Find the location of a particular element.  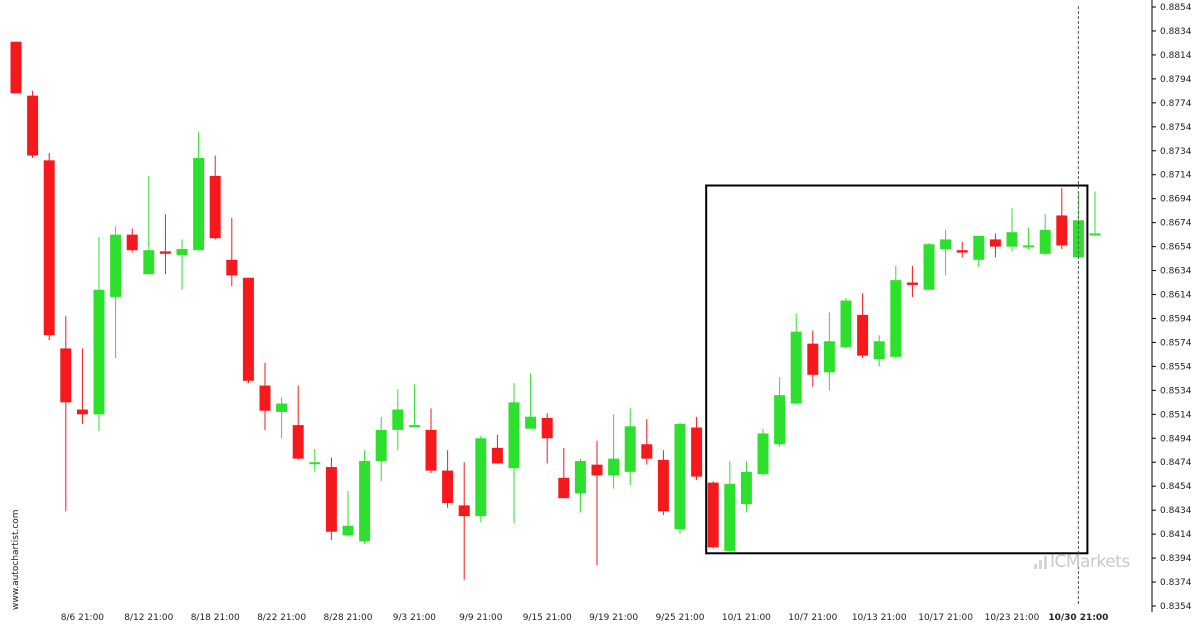

y-tick-label: 0.8534 is located at coordinates (1176, 391).